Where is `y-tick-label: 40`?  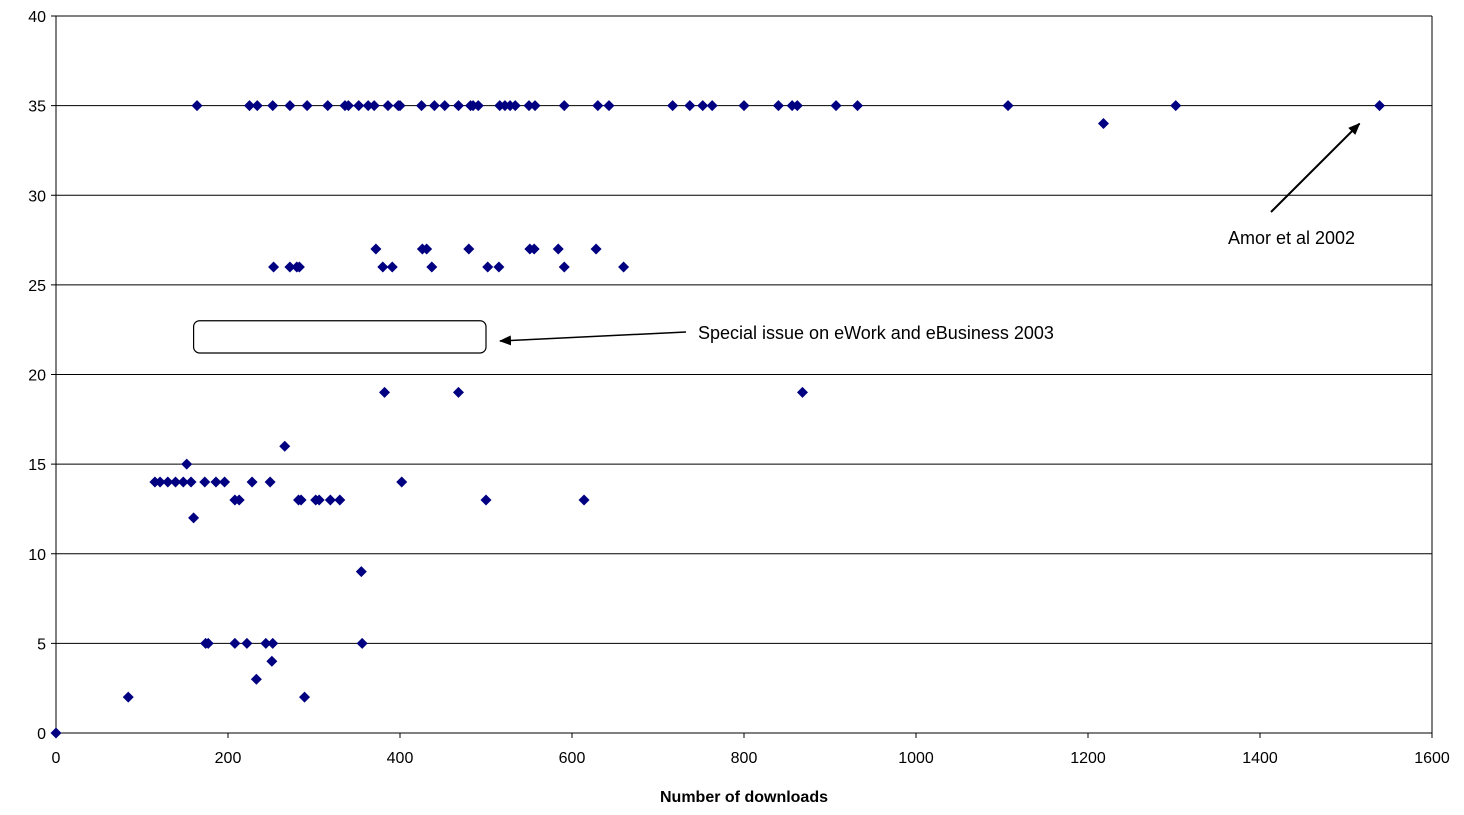 y-tick-label: 40 is located at coordinates (37, 17).